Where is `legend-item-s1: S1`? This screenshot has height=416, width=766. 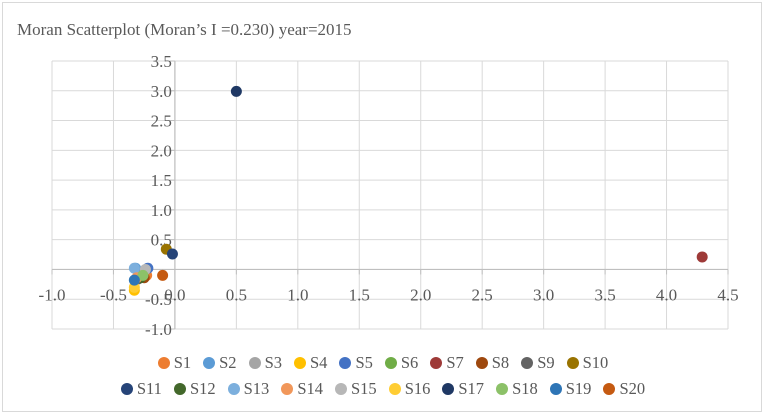
legend-item-s1: S1 is located at coordinates (174, 363).